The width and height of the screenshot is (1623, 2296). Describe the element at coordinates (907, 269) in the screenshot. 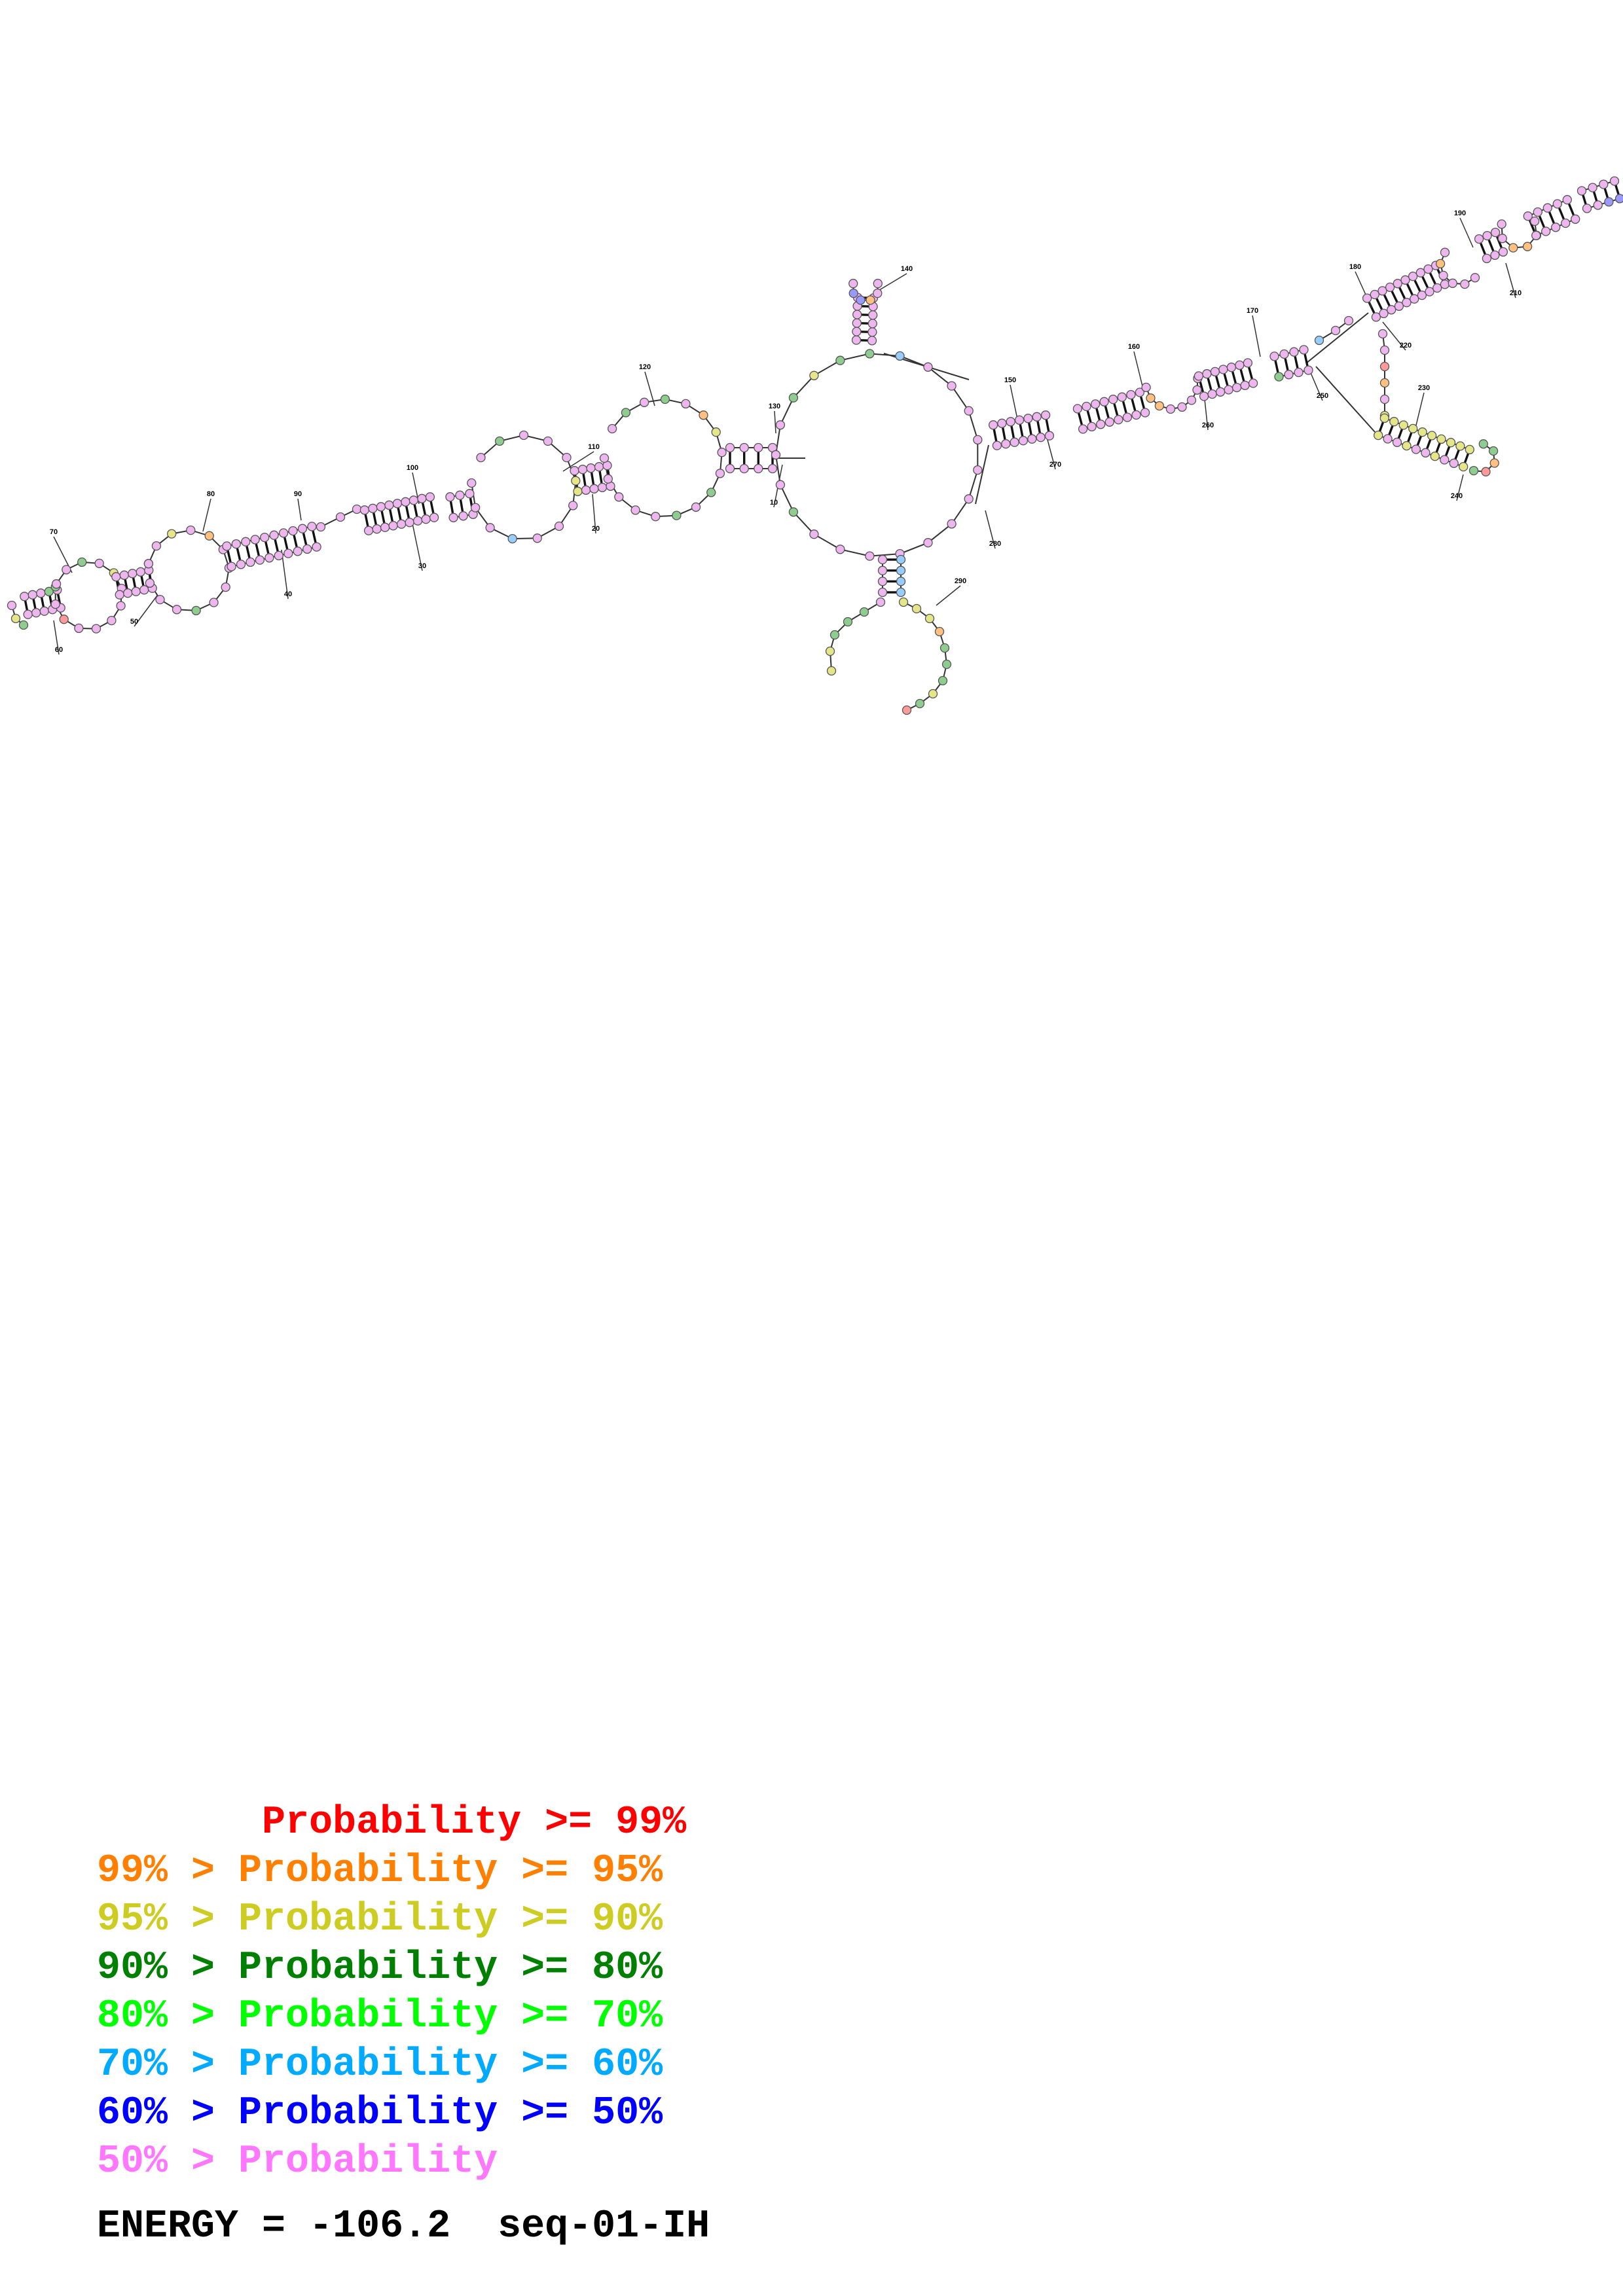

I see `position-label: 140` at that location.